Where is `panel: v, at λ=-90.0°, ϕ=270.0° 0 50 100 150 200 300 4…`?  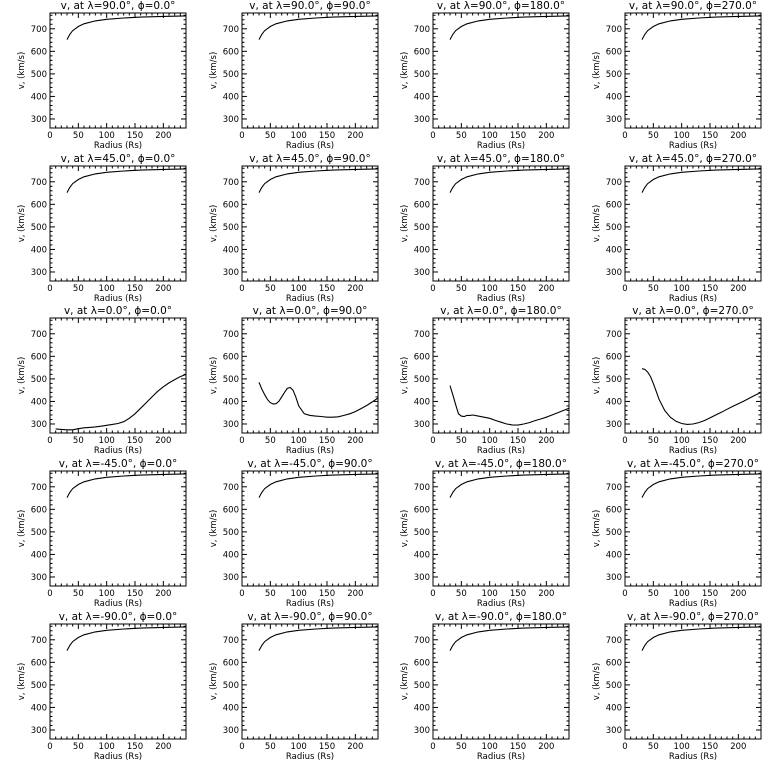 panel: v, at λ=-90.0°, ϕ=270.0° 0 50 100 150 200 300 4… is located at coordinates (677, 686).